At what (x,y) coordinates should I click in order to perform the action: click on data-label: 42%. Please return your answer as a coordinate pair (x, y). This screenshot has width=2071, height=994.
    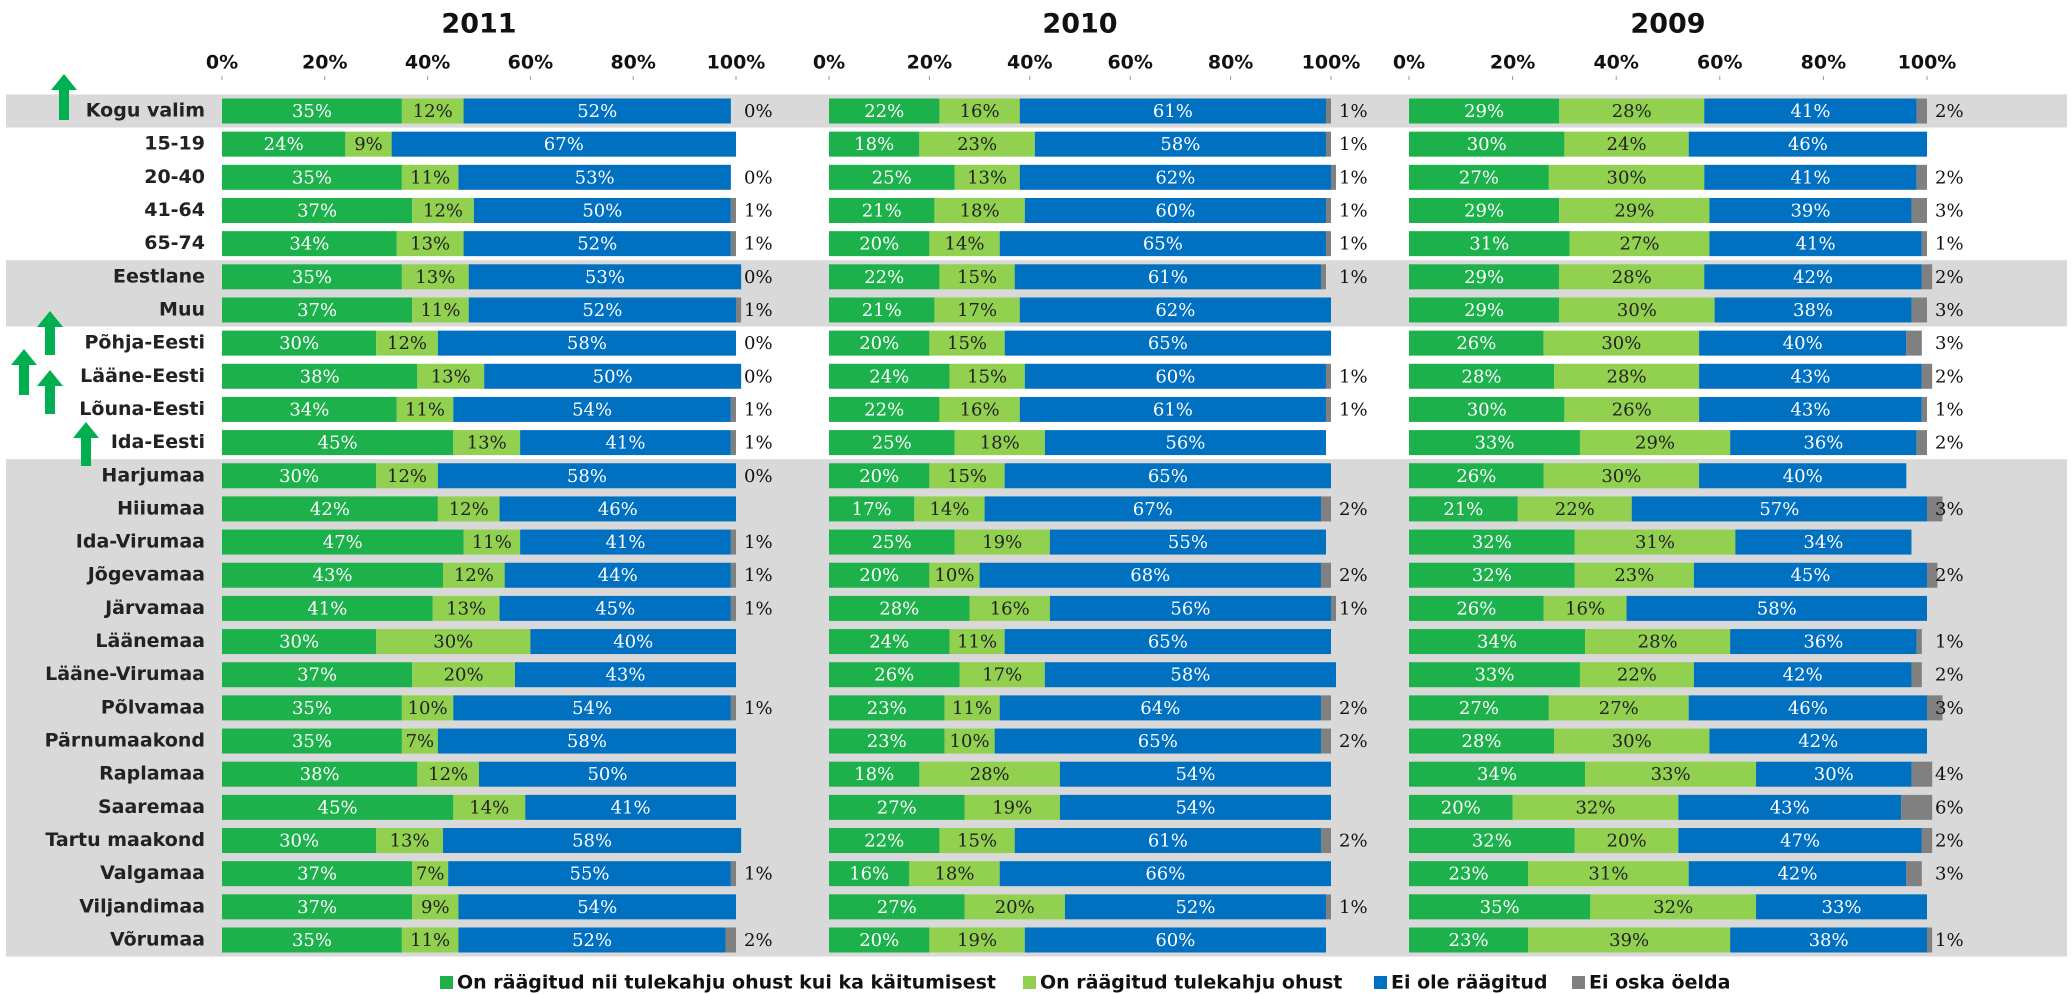
    Looking at the image, I should click on (1803, 675).